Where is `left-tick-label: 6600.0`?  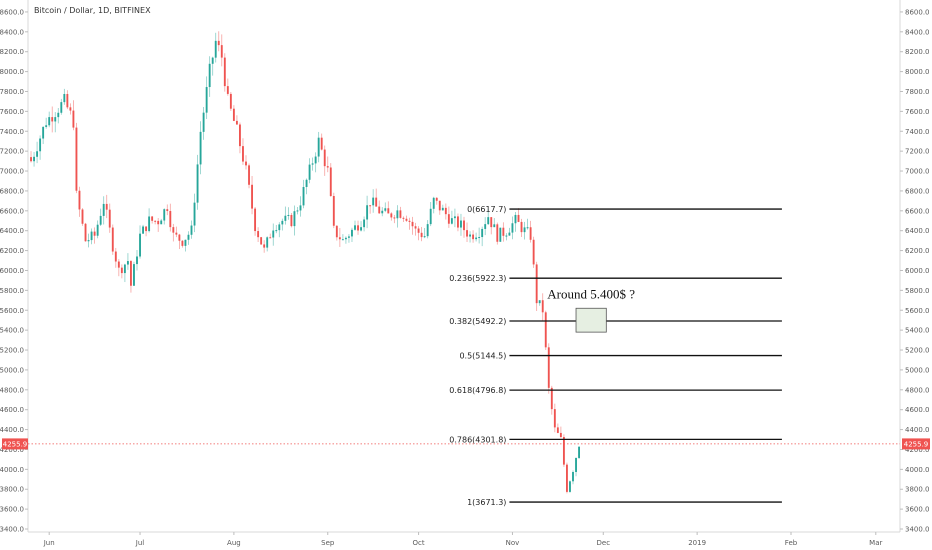 left-tick-label: 6600.0 is located at coordinates (12, 211).